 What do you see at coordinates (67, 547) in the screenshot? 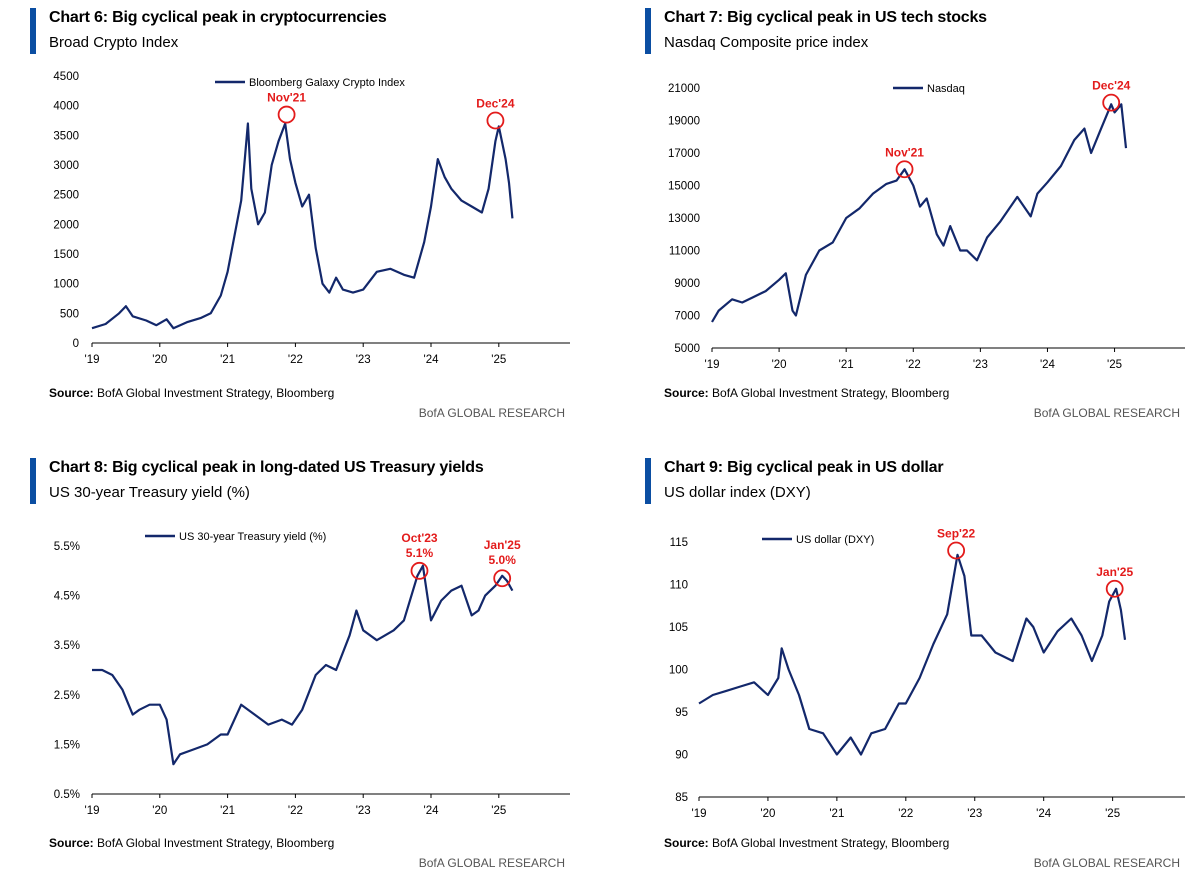
I see `y-tick-label: 5.5%` at bounding box center [67, 547].